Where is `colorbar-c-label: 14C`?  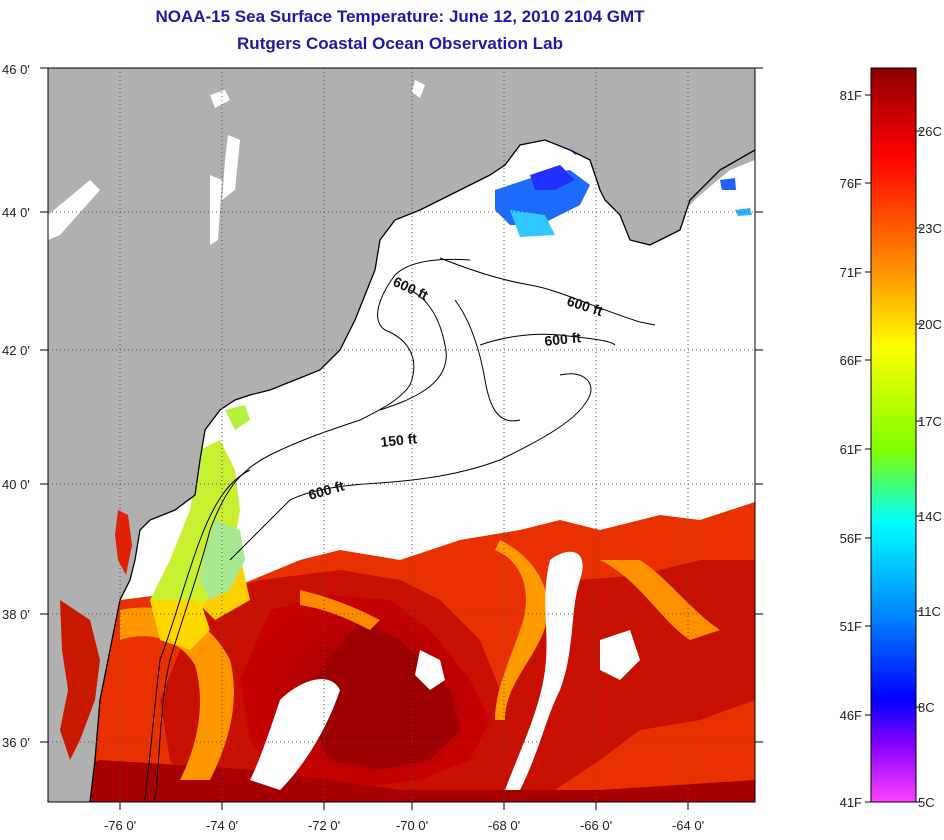 colorbar-c-label: 14C is located at coordinates (930, 516).